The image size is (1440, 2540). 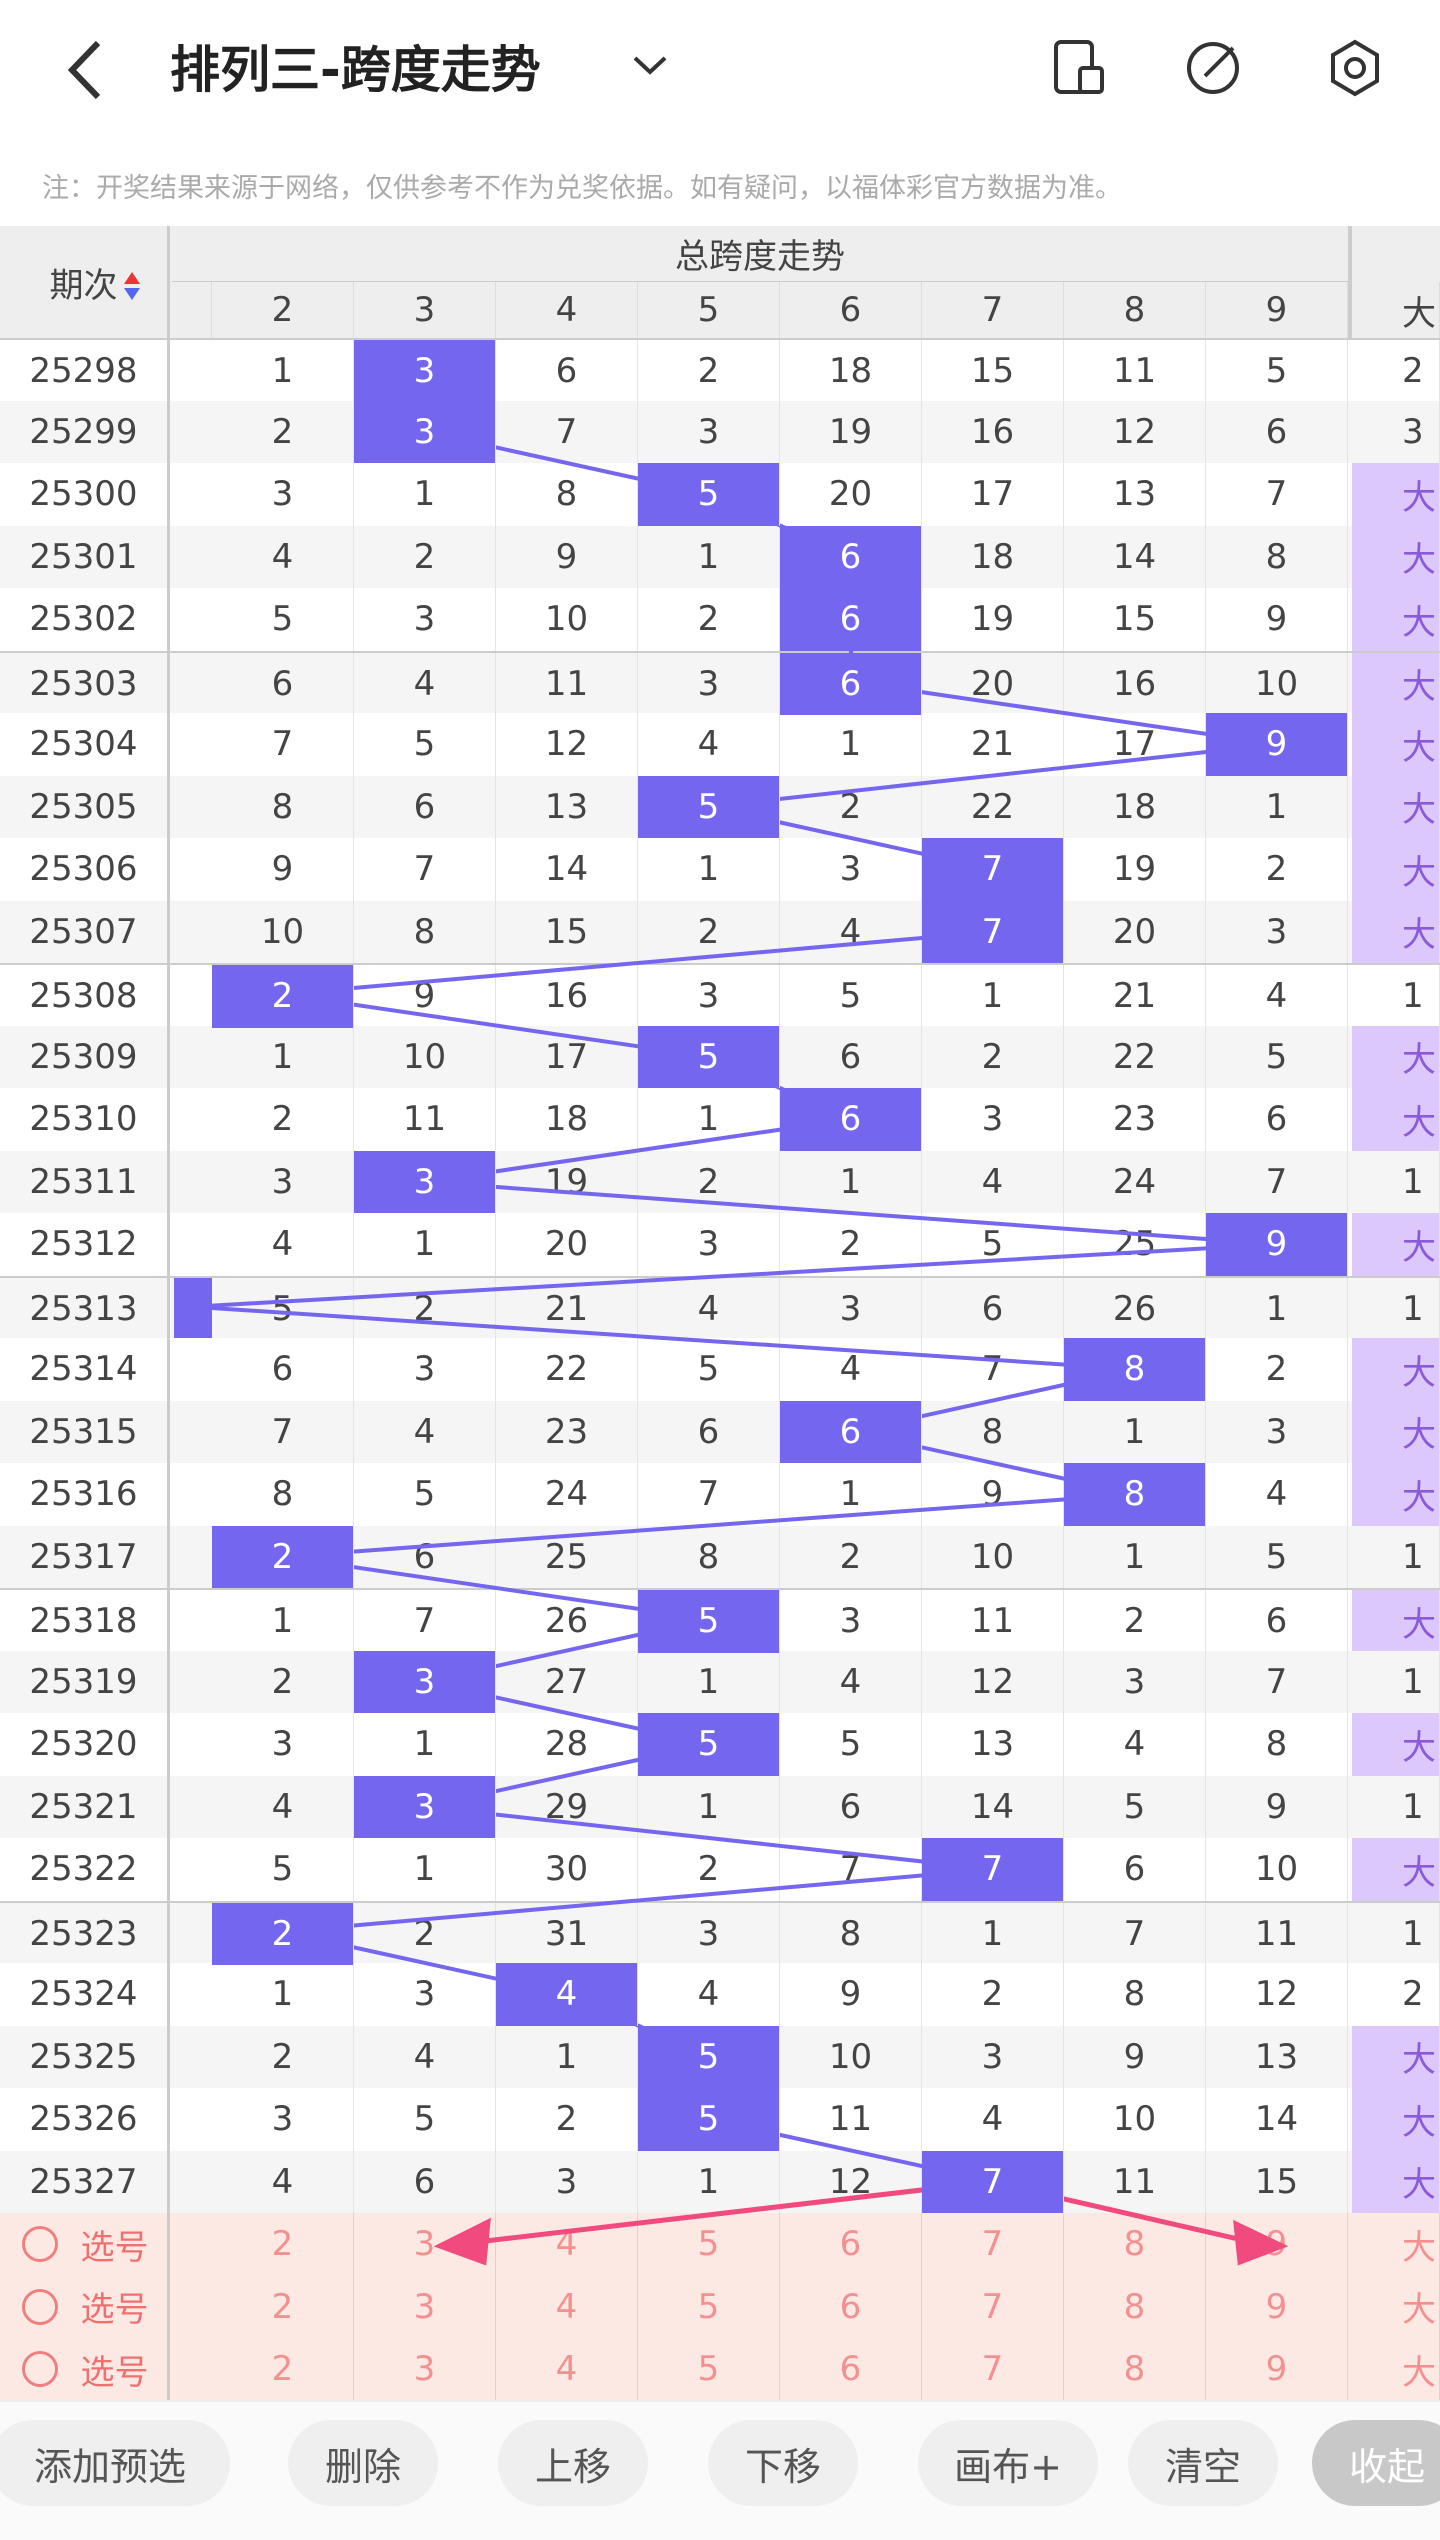 I want to click on table-row: 25318 1 7 26 5 3 11 2 6 大, so click(x=720, y=1620).